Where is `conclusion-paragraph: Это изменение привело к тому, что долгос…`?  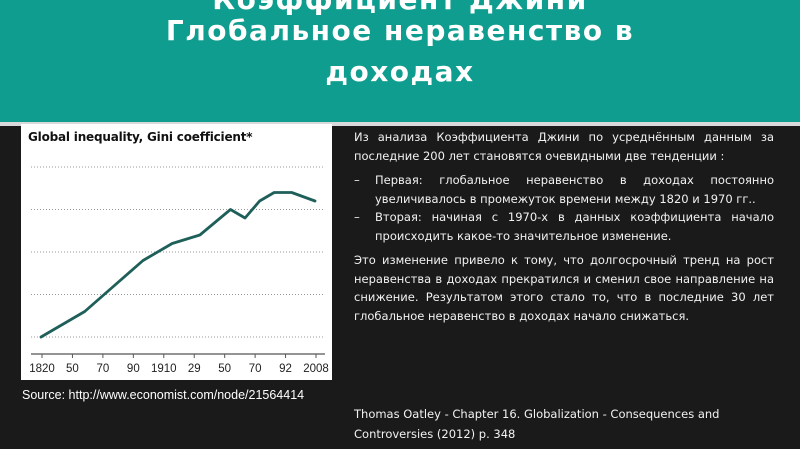 conclusion-paragraph: Это изменение привело к тому, что долгос… is located at coordinates (564, 288).